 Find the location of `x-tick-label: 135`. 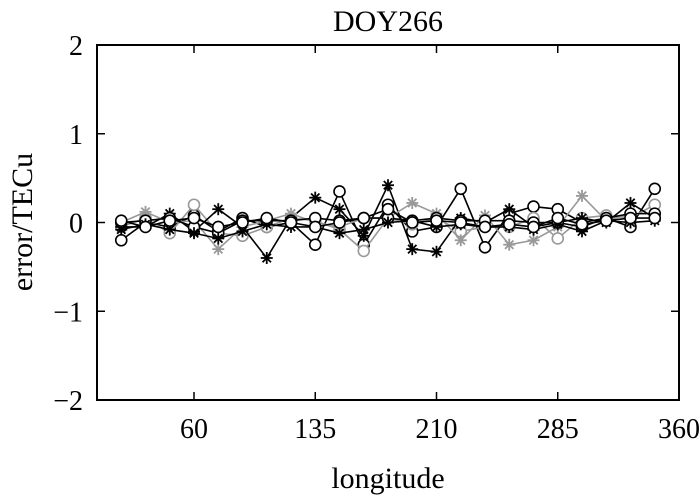

x-tick-label: 135 is located at coordinates (315, 429).